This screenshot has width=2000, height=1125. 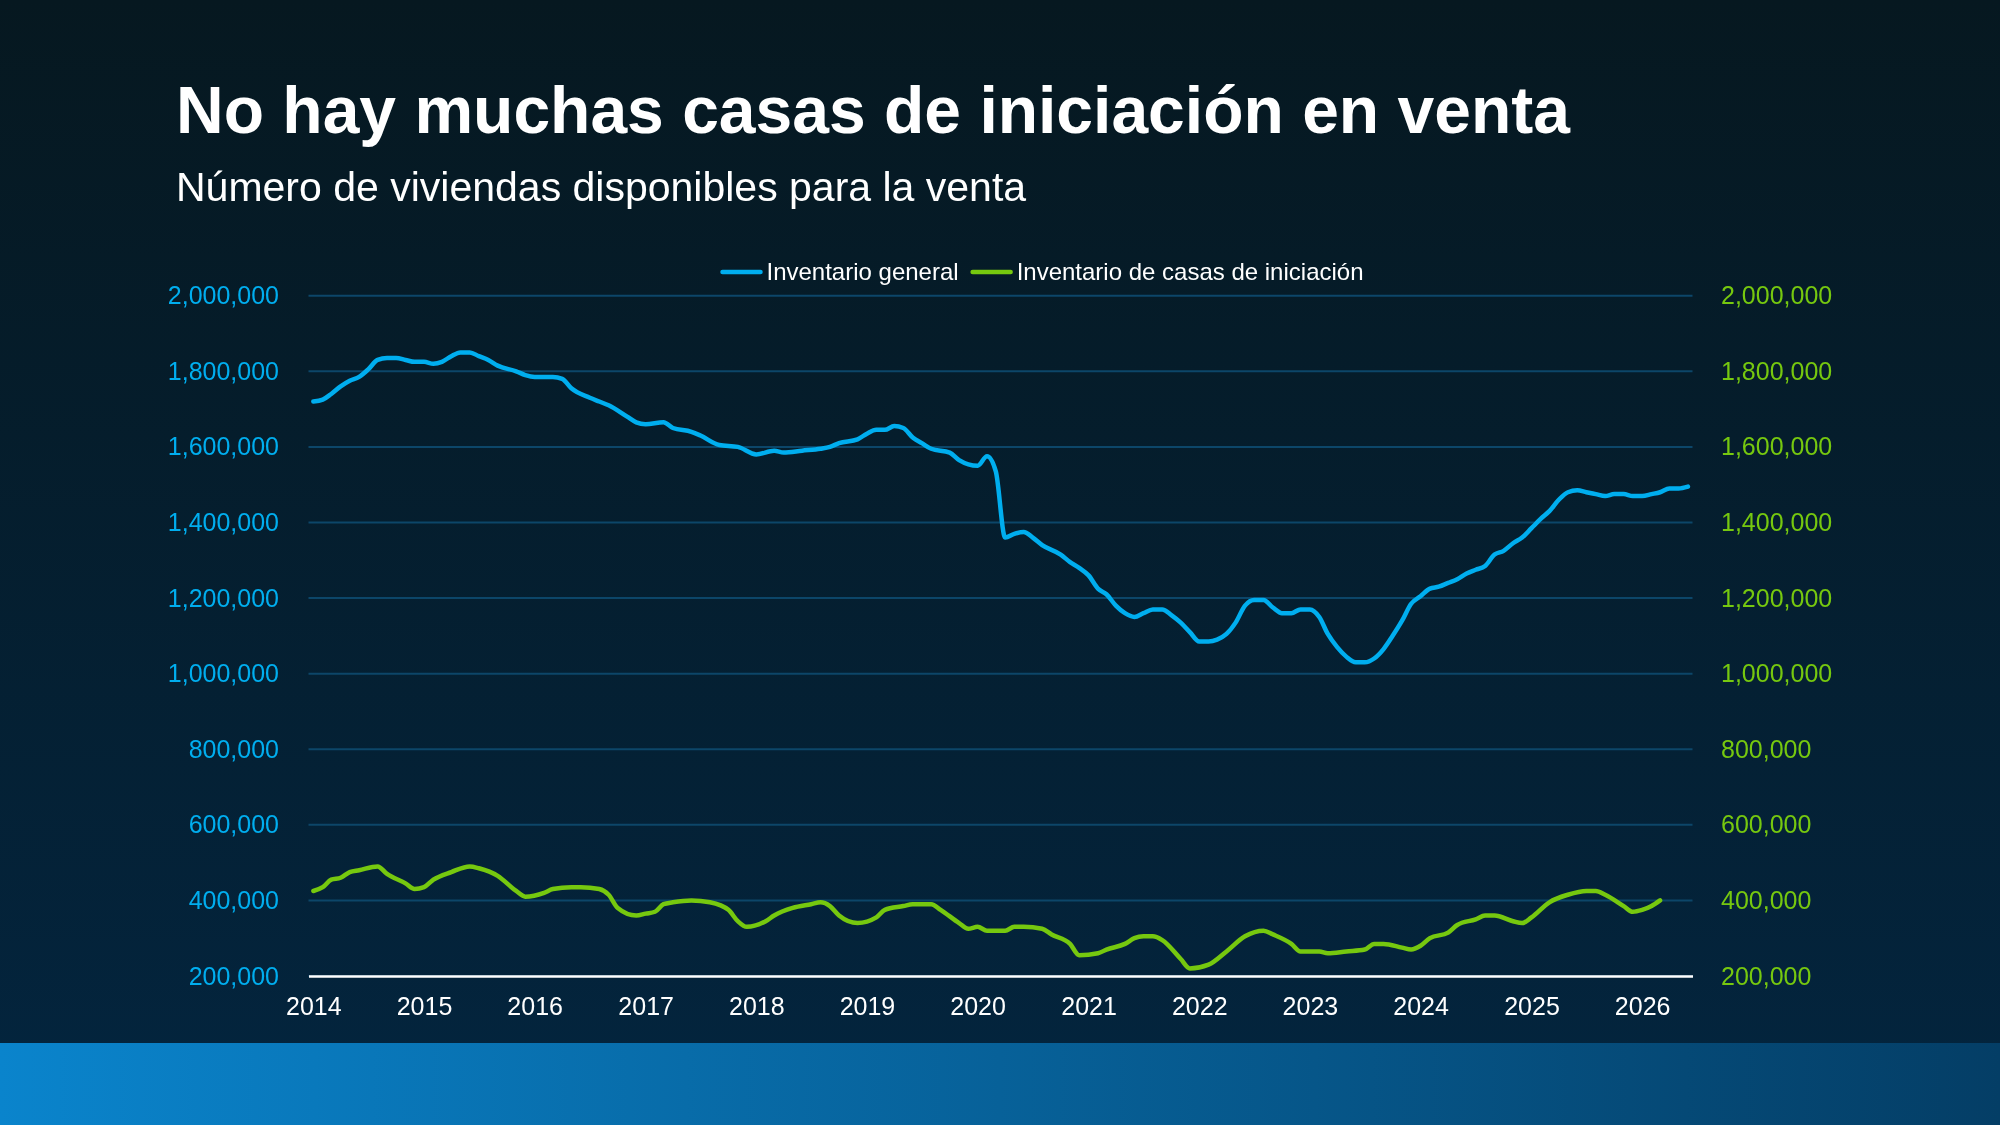 I want to click on x-tick-label: 2023, so click(x=1310, y=1005).